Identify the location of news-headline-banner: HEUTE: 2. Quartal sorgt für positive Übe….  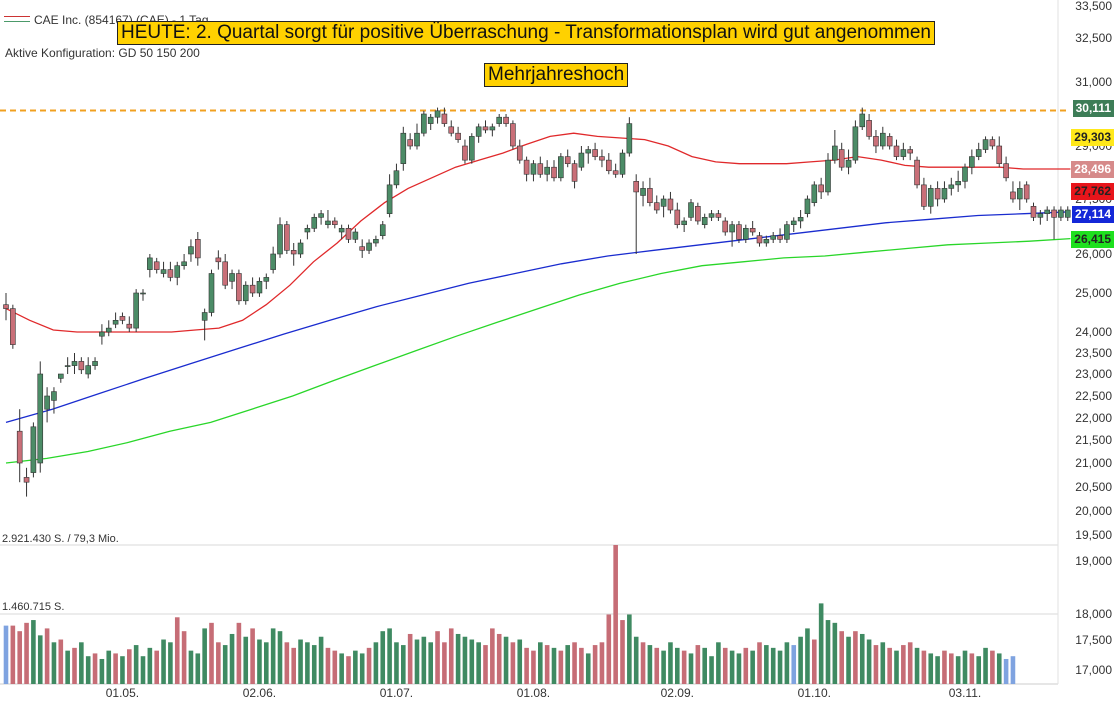
(526, 33).